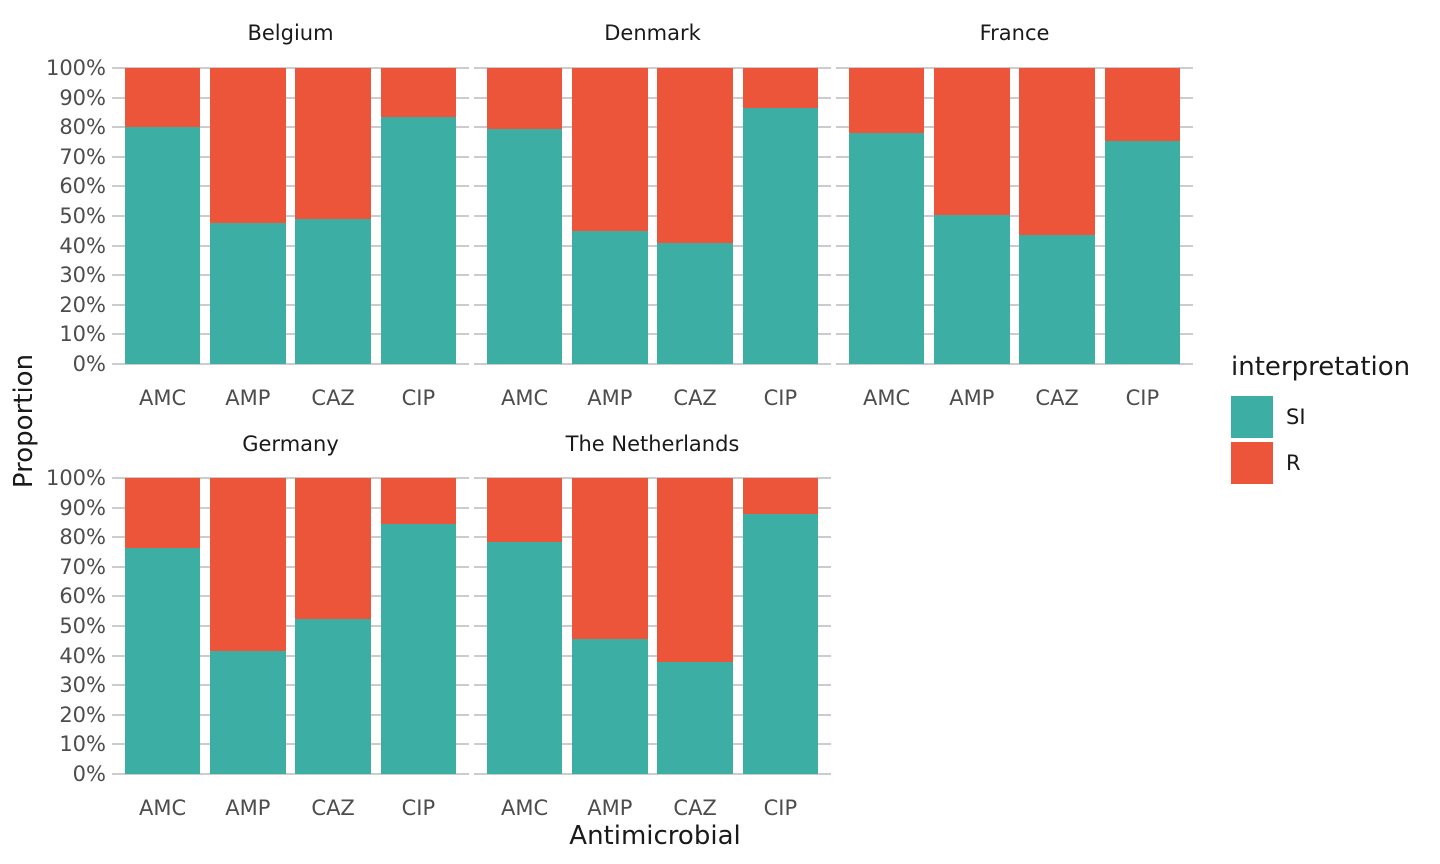  Describe the element at coordinates (290, 398) in the screenshot. I see `x-labels-belgium: AMC AMP CAZ CIP` at that location.